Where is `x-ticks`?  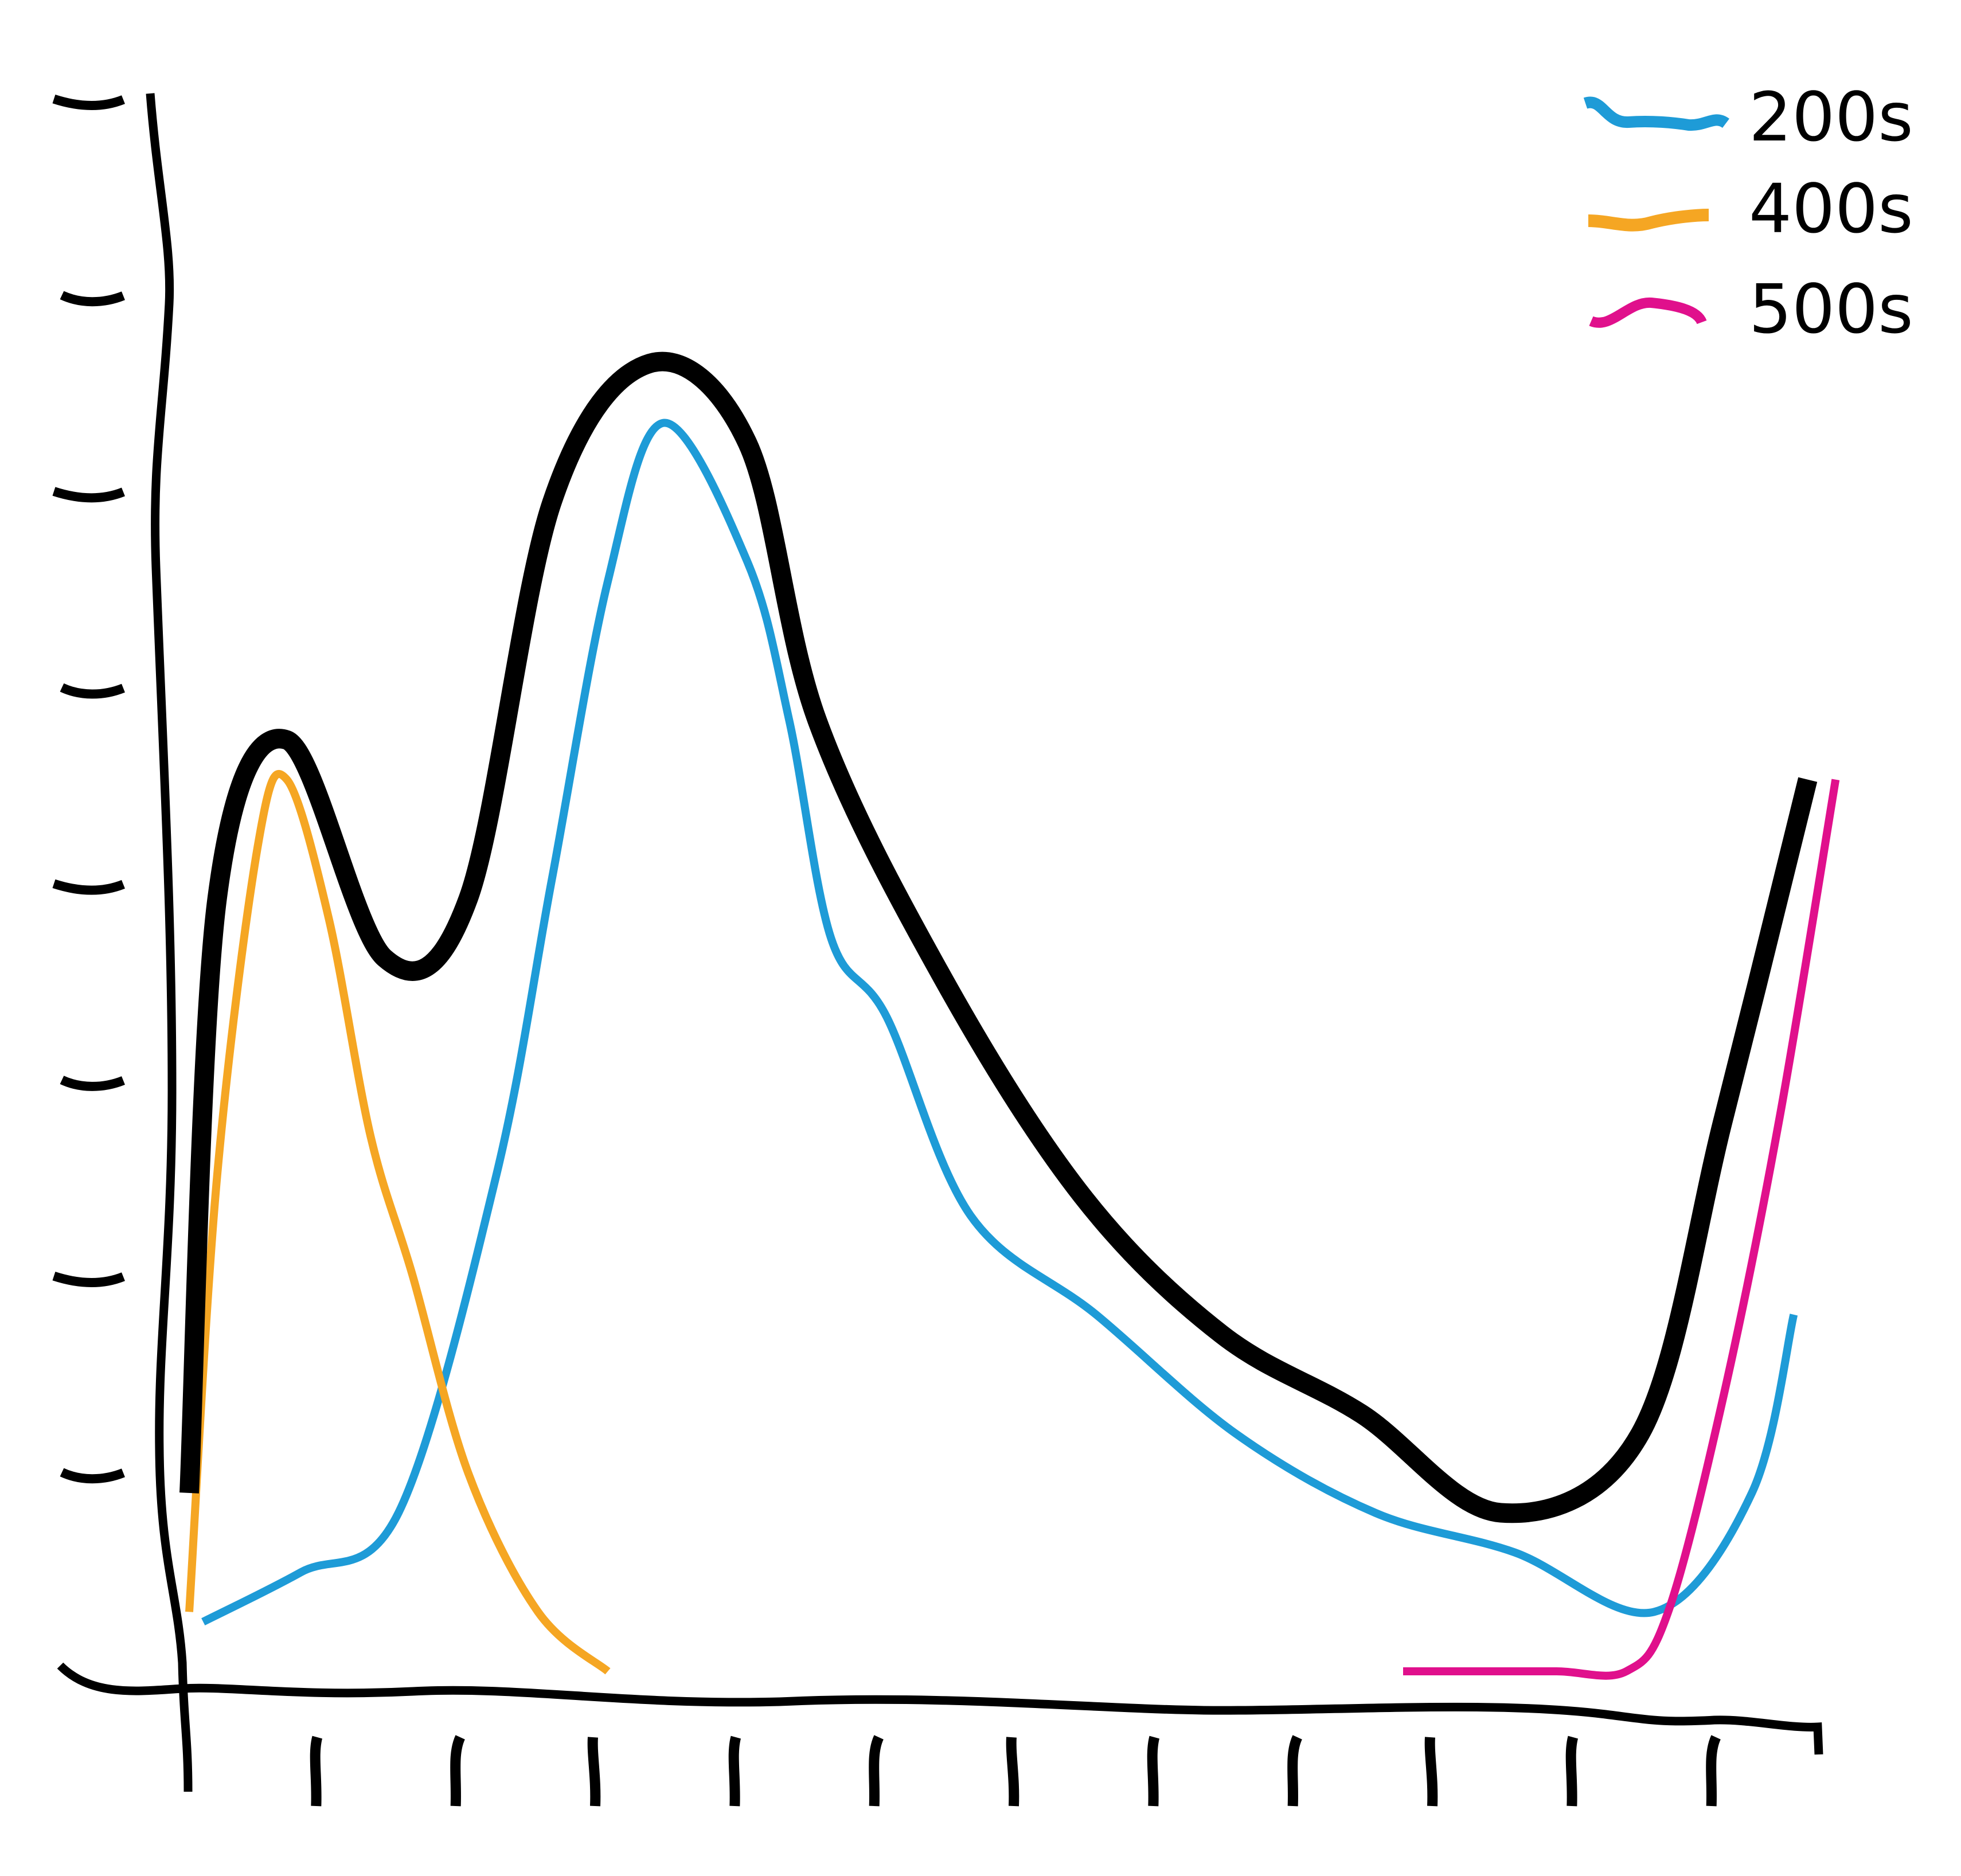 x-ticks is located at coordinates (1016, 1771).